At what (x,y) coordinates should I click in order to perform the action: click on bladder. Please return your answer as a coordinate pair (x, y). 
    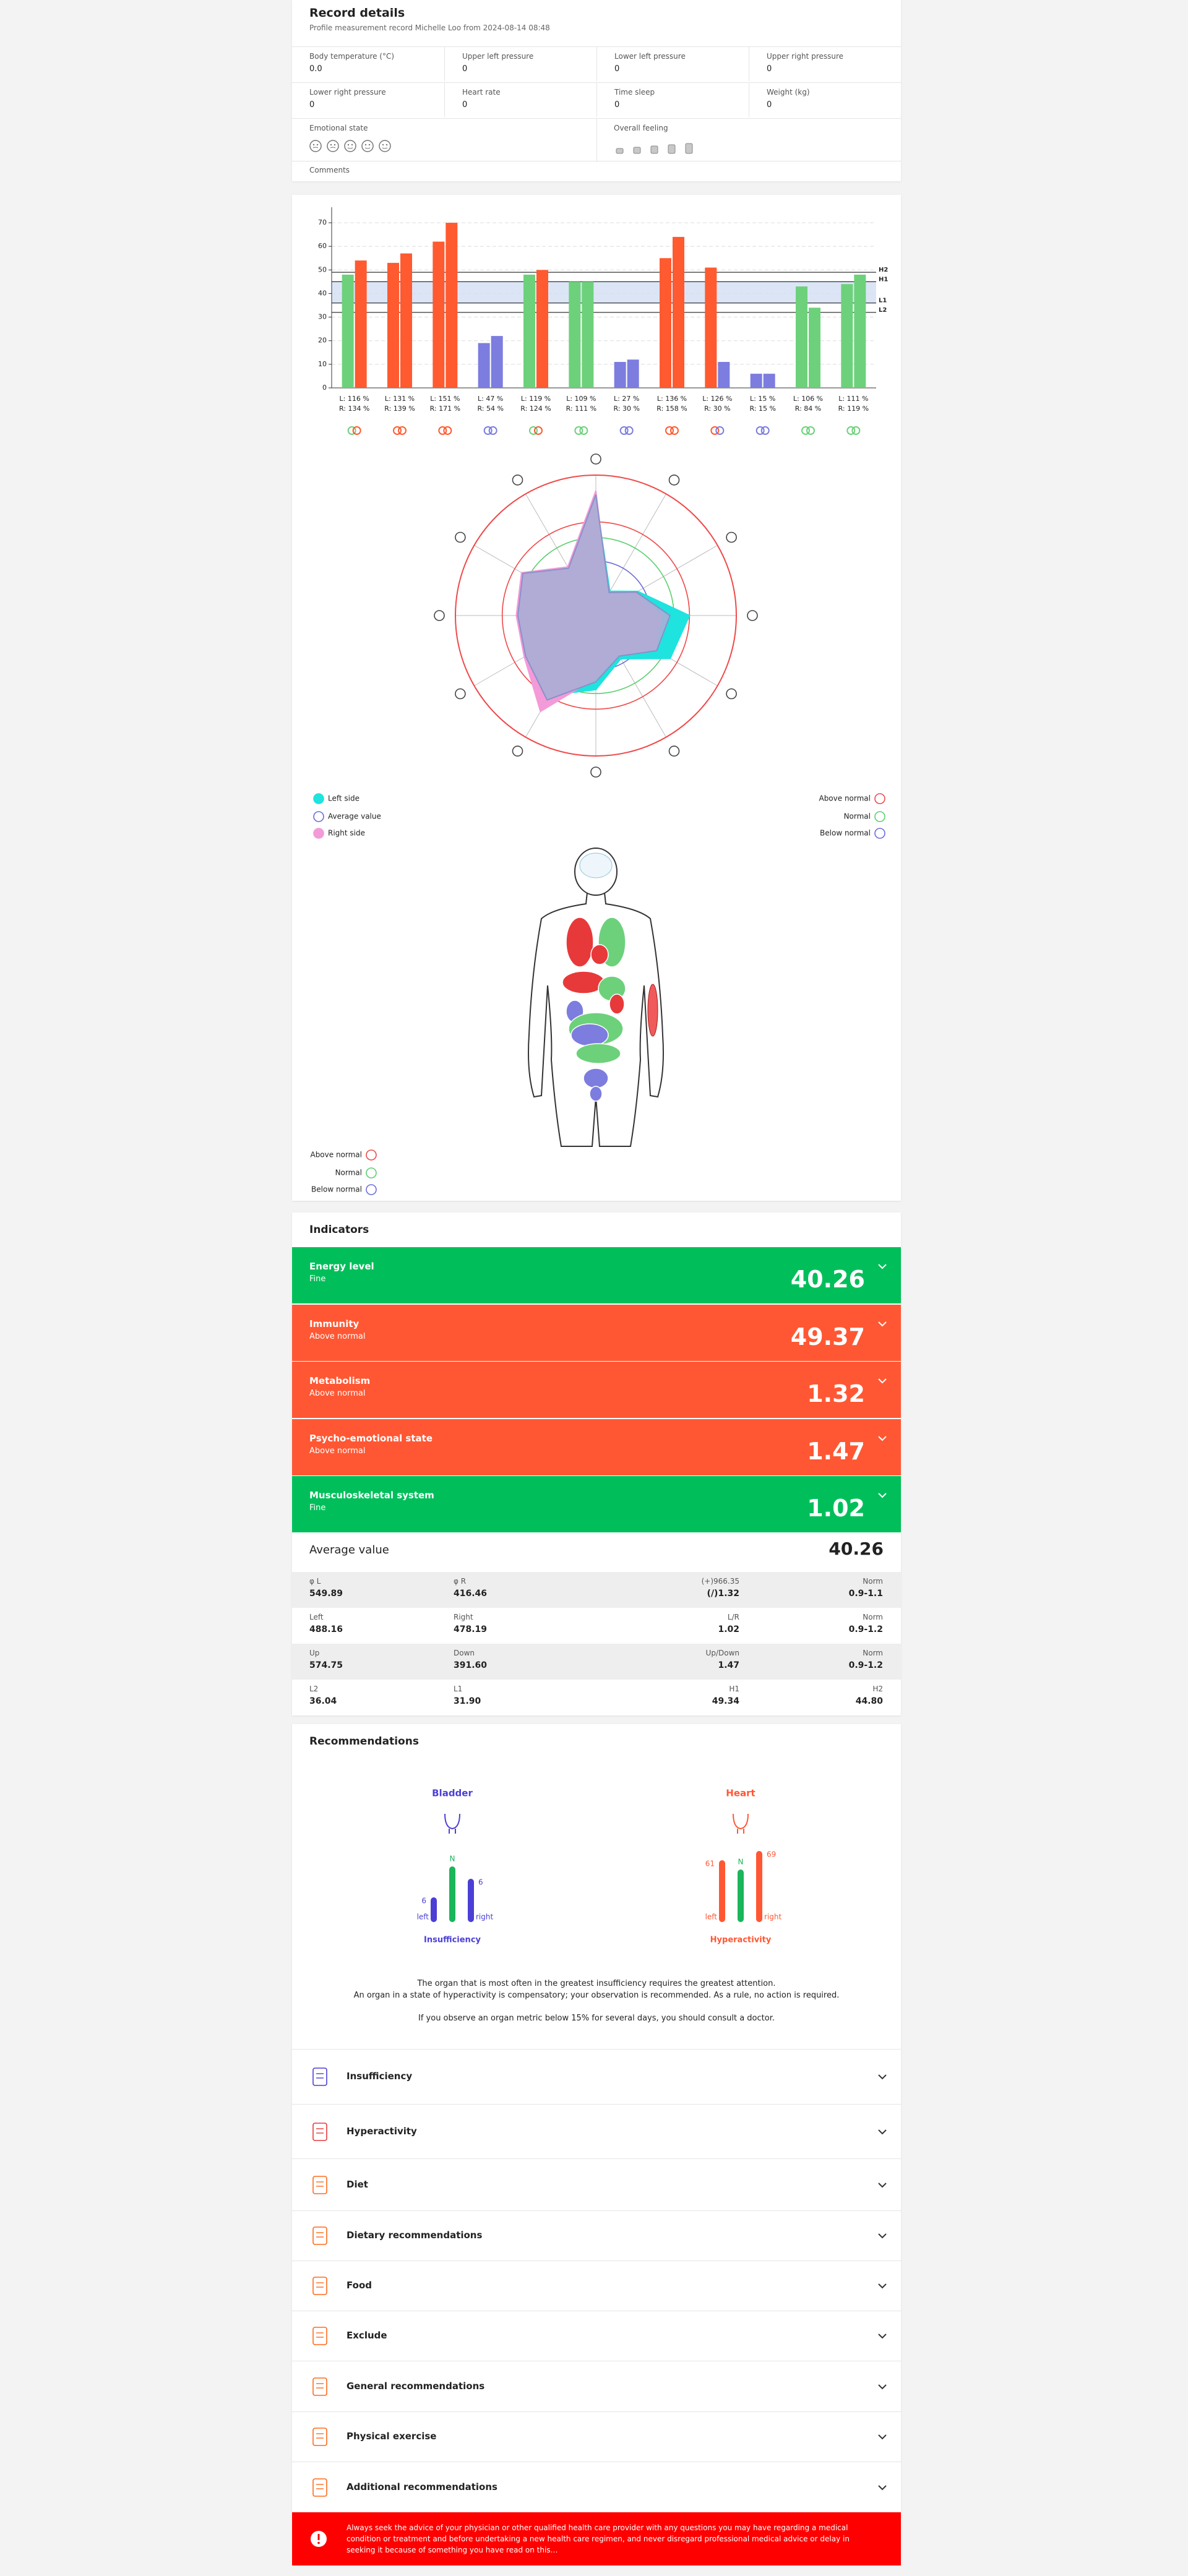
    Looking at the image, I should click on (596, 1078).